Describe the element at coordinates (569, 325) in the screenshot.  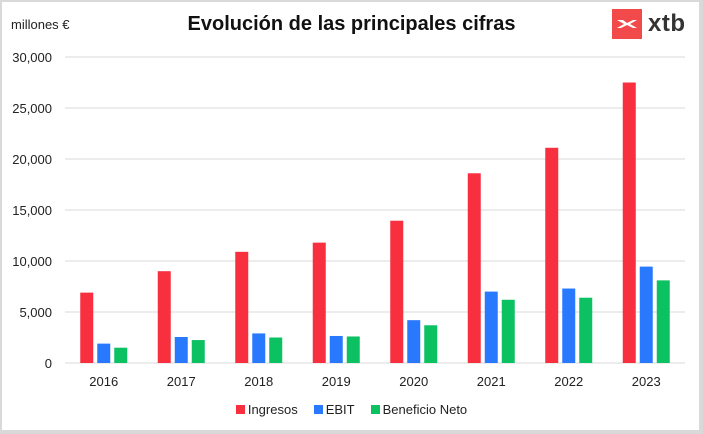
I see `bar-ebit-2022` at that location.